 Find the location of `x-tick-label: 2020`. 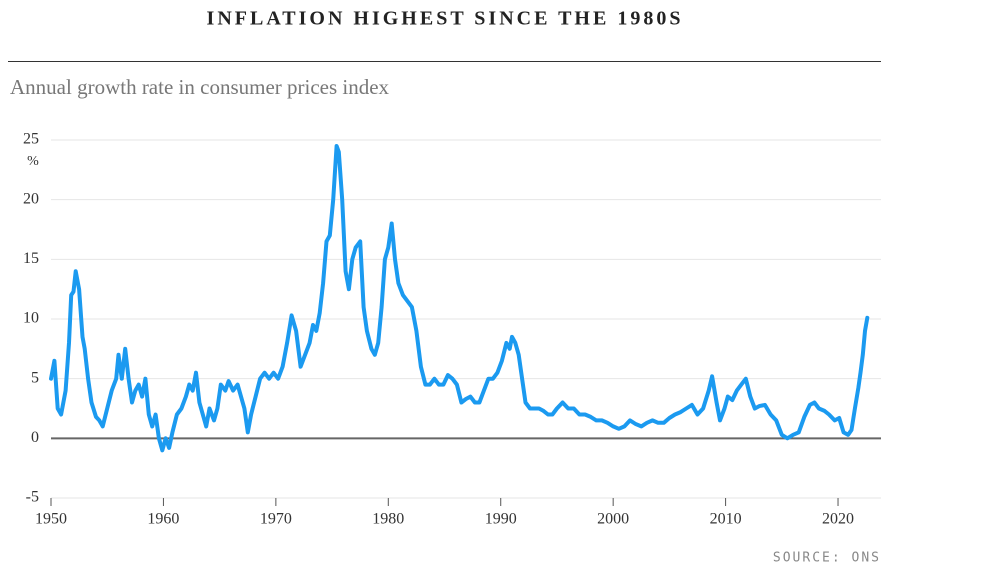

x-tick-label: 2020 is located at coordinates (838, 519).